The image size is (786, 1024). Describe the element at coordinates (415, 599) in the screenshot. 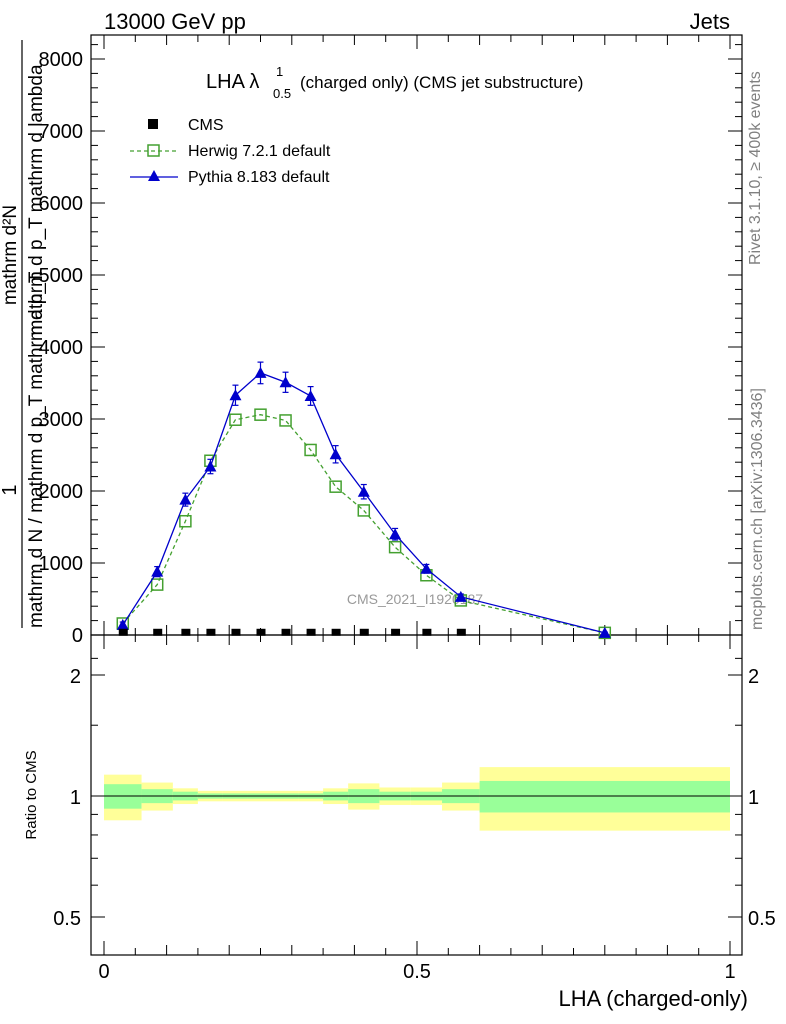

I see `watermark: CMS_2021_I1920187` at that location.